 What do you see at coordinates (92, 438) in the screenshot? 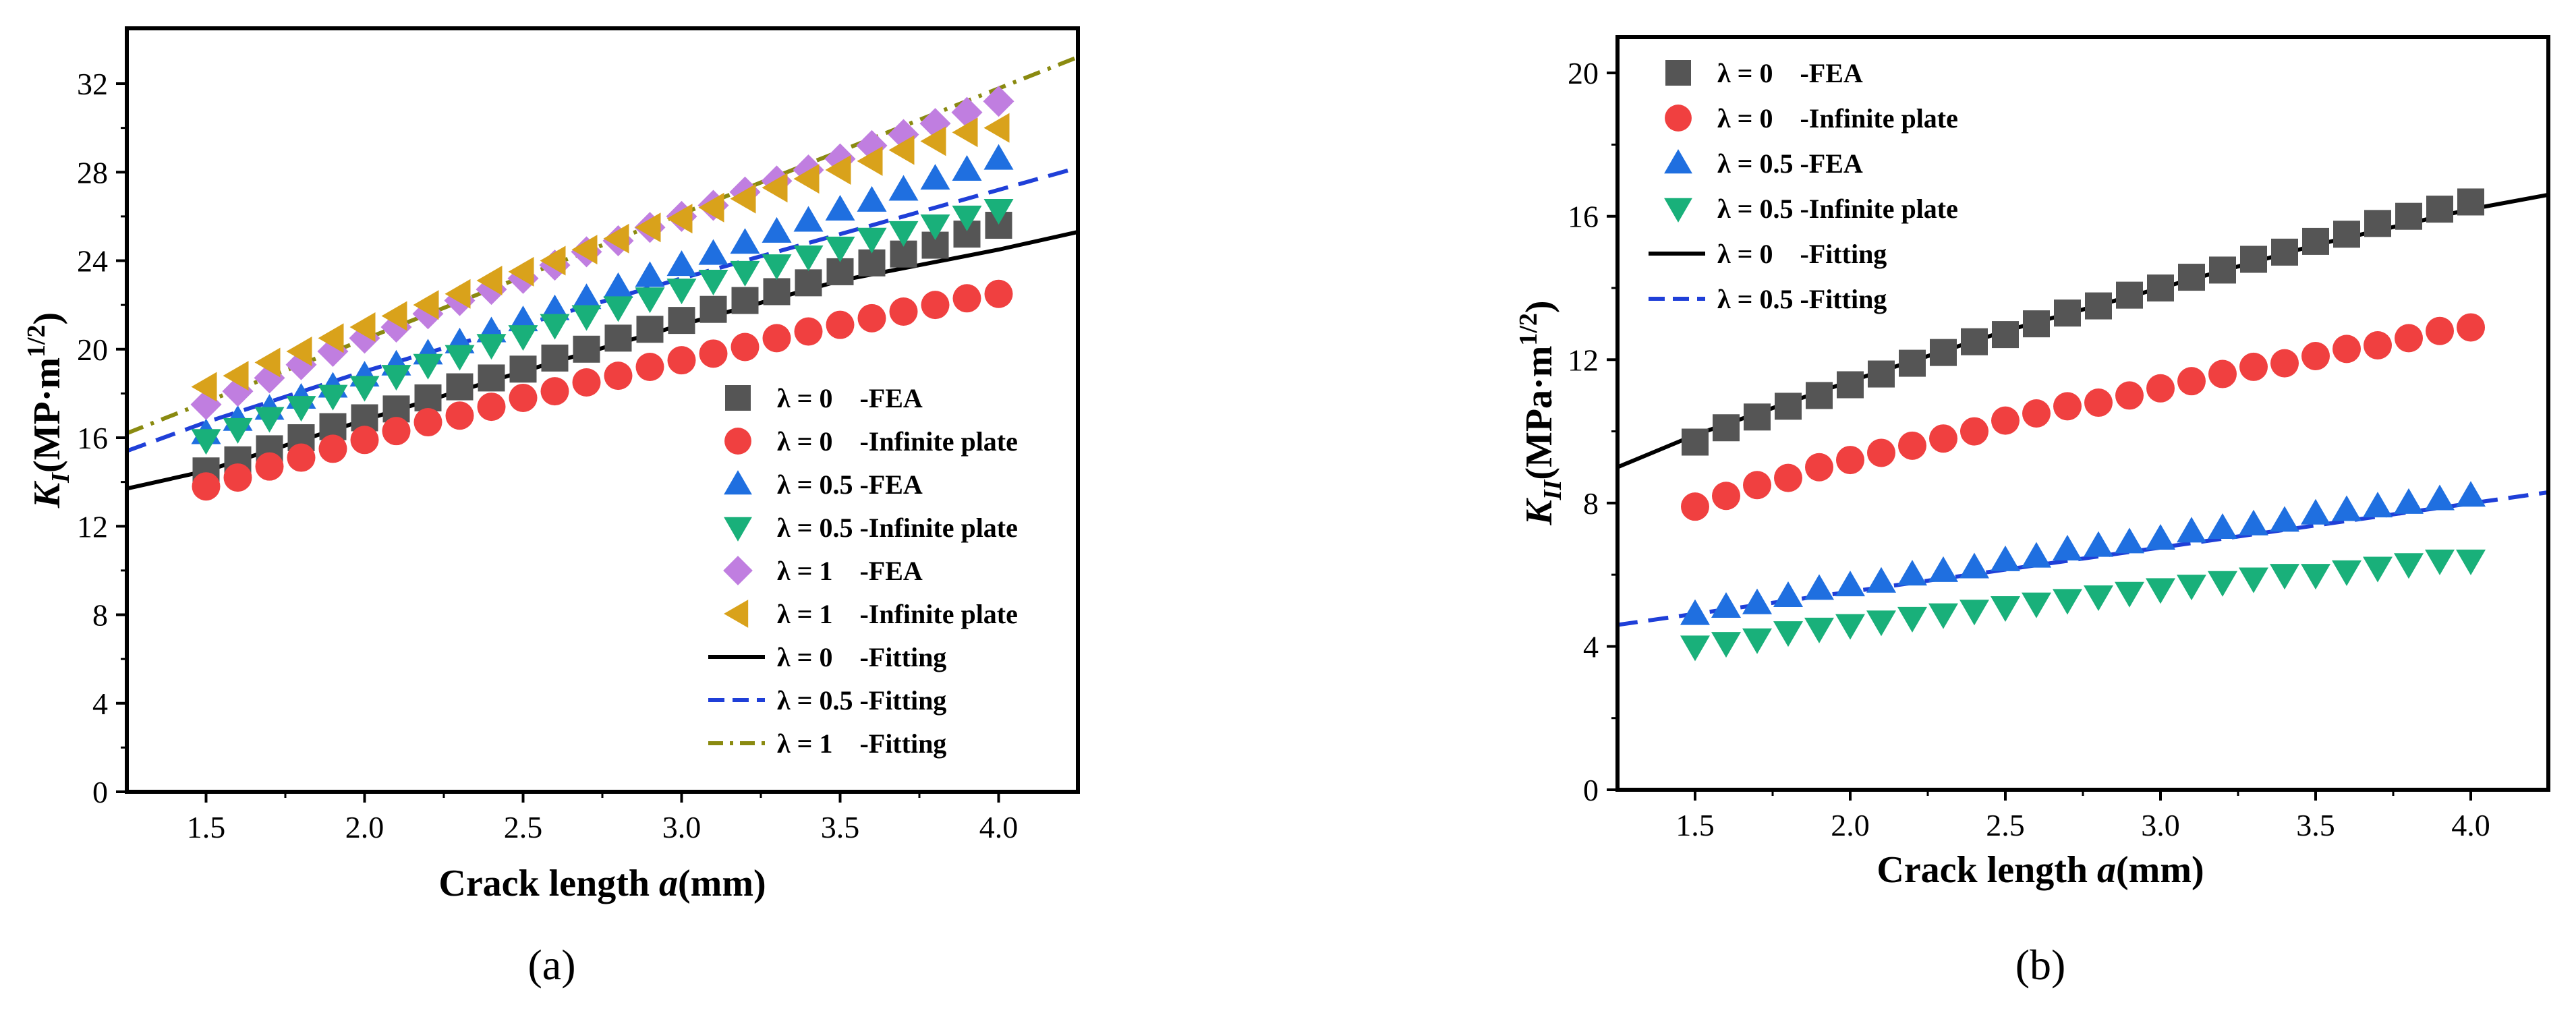
I see `y-tick-label: 16` at bounding box center [92, 438].